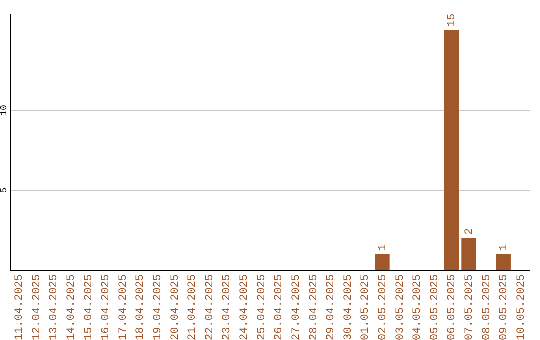  What do you see at coordinates (106, 307) in the screenshot?
I see `x-tick-label: 16.04.2025` at bounding box center [106, 307].